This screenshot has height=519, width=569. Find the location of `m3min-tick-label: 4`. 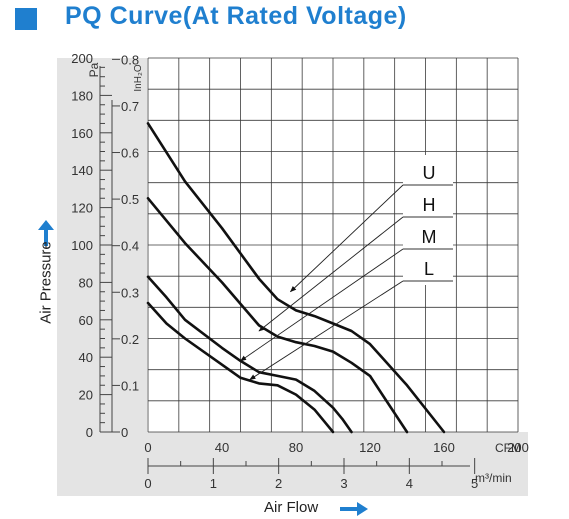

m3min-tick-label: 4 is located at coordinates (409, 483).